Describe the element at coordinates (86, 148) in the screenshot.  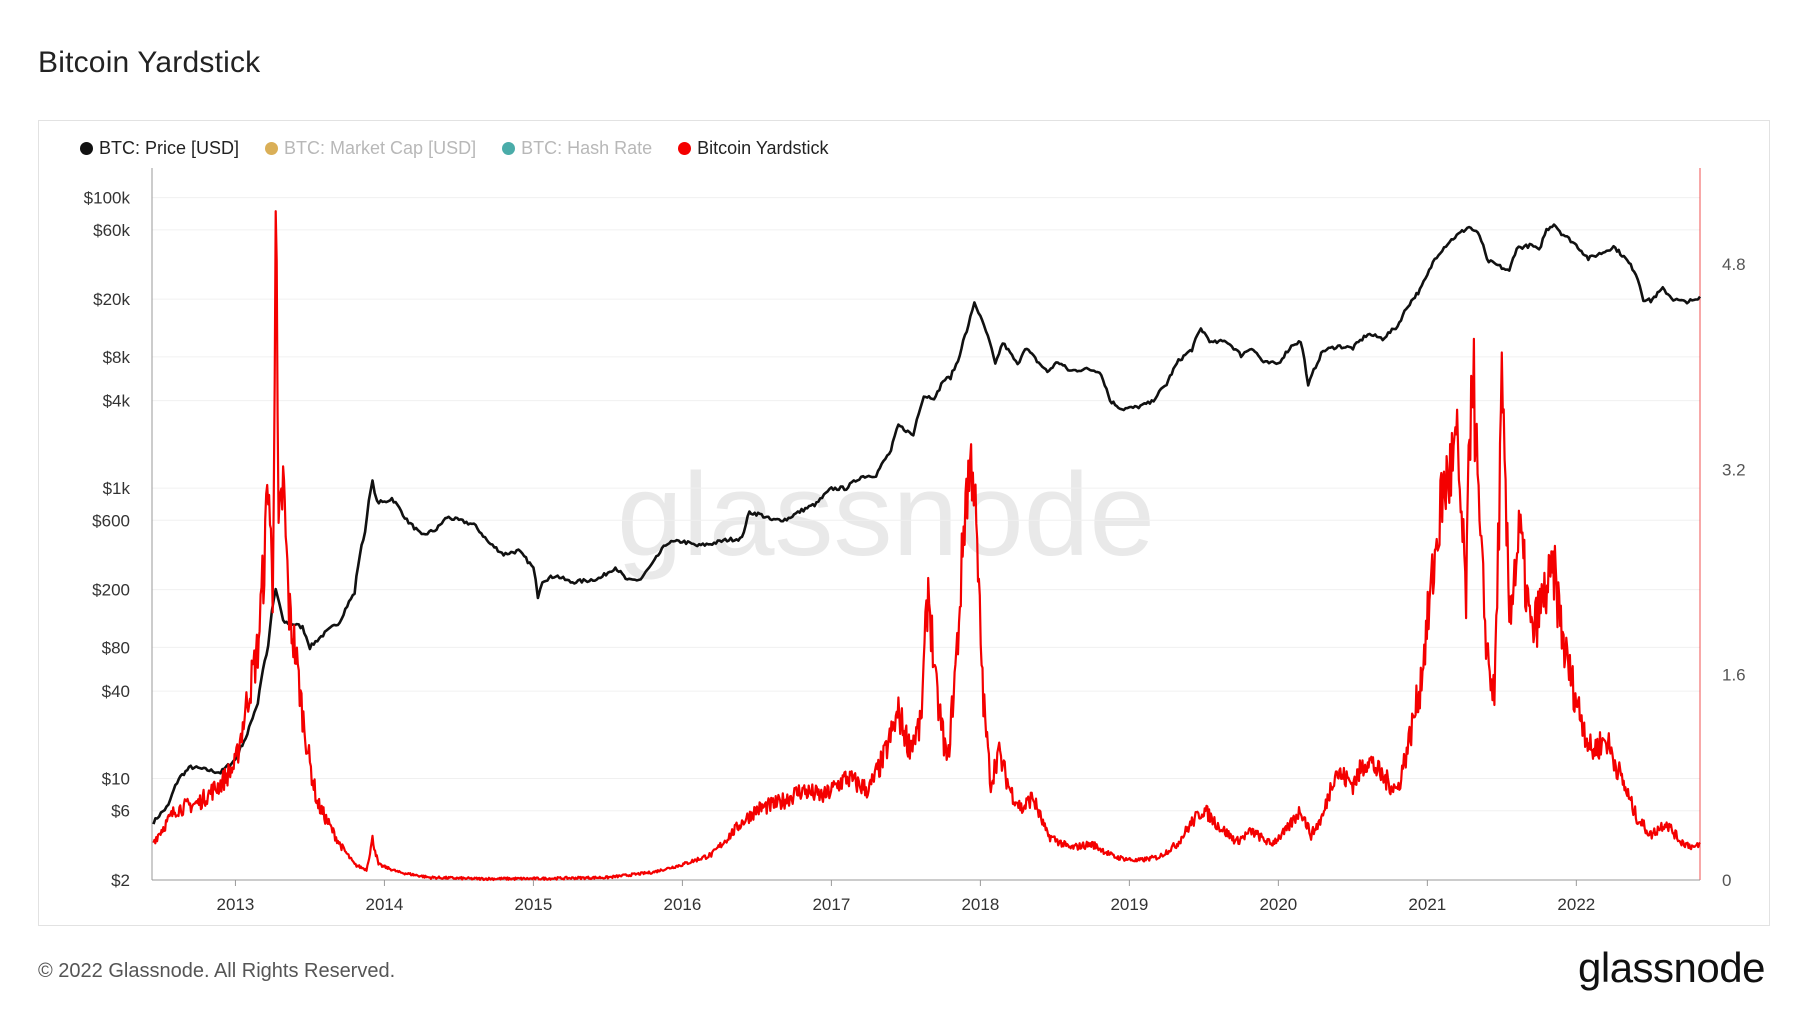
I see `legend-dot-price` at that location.